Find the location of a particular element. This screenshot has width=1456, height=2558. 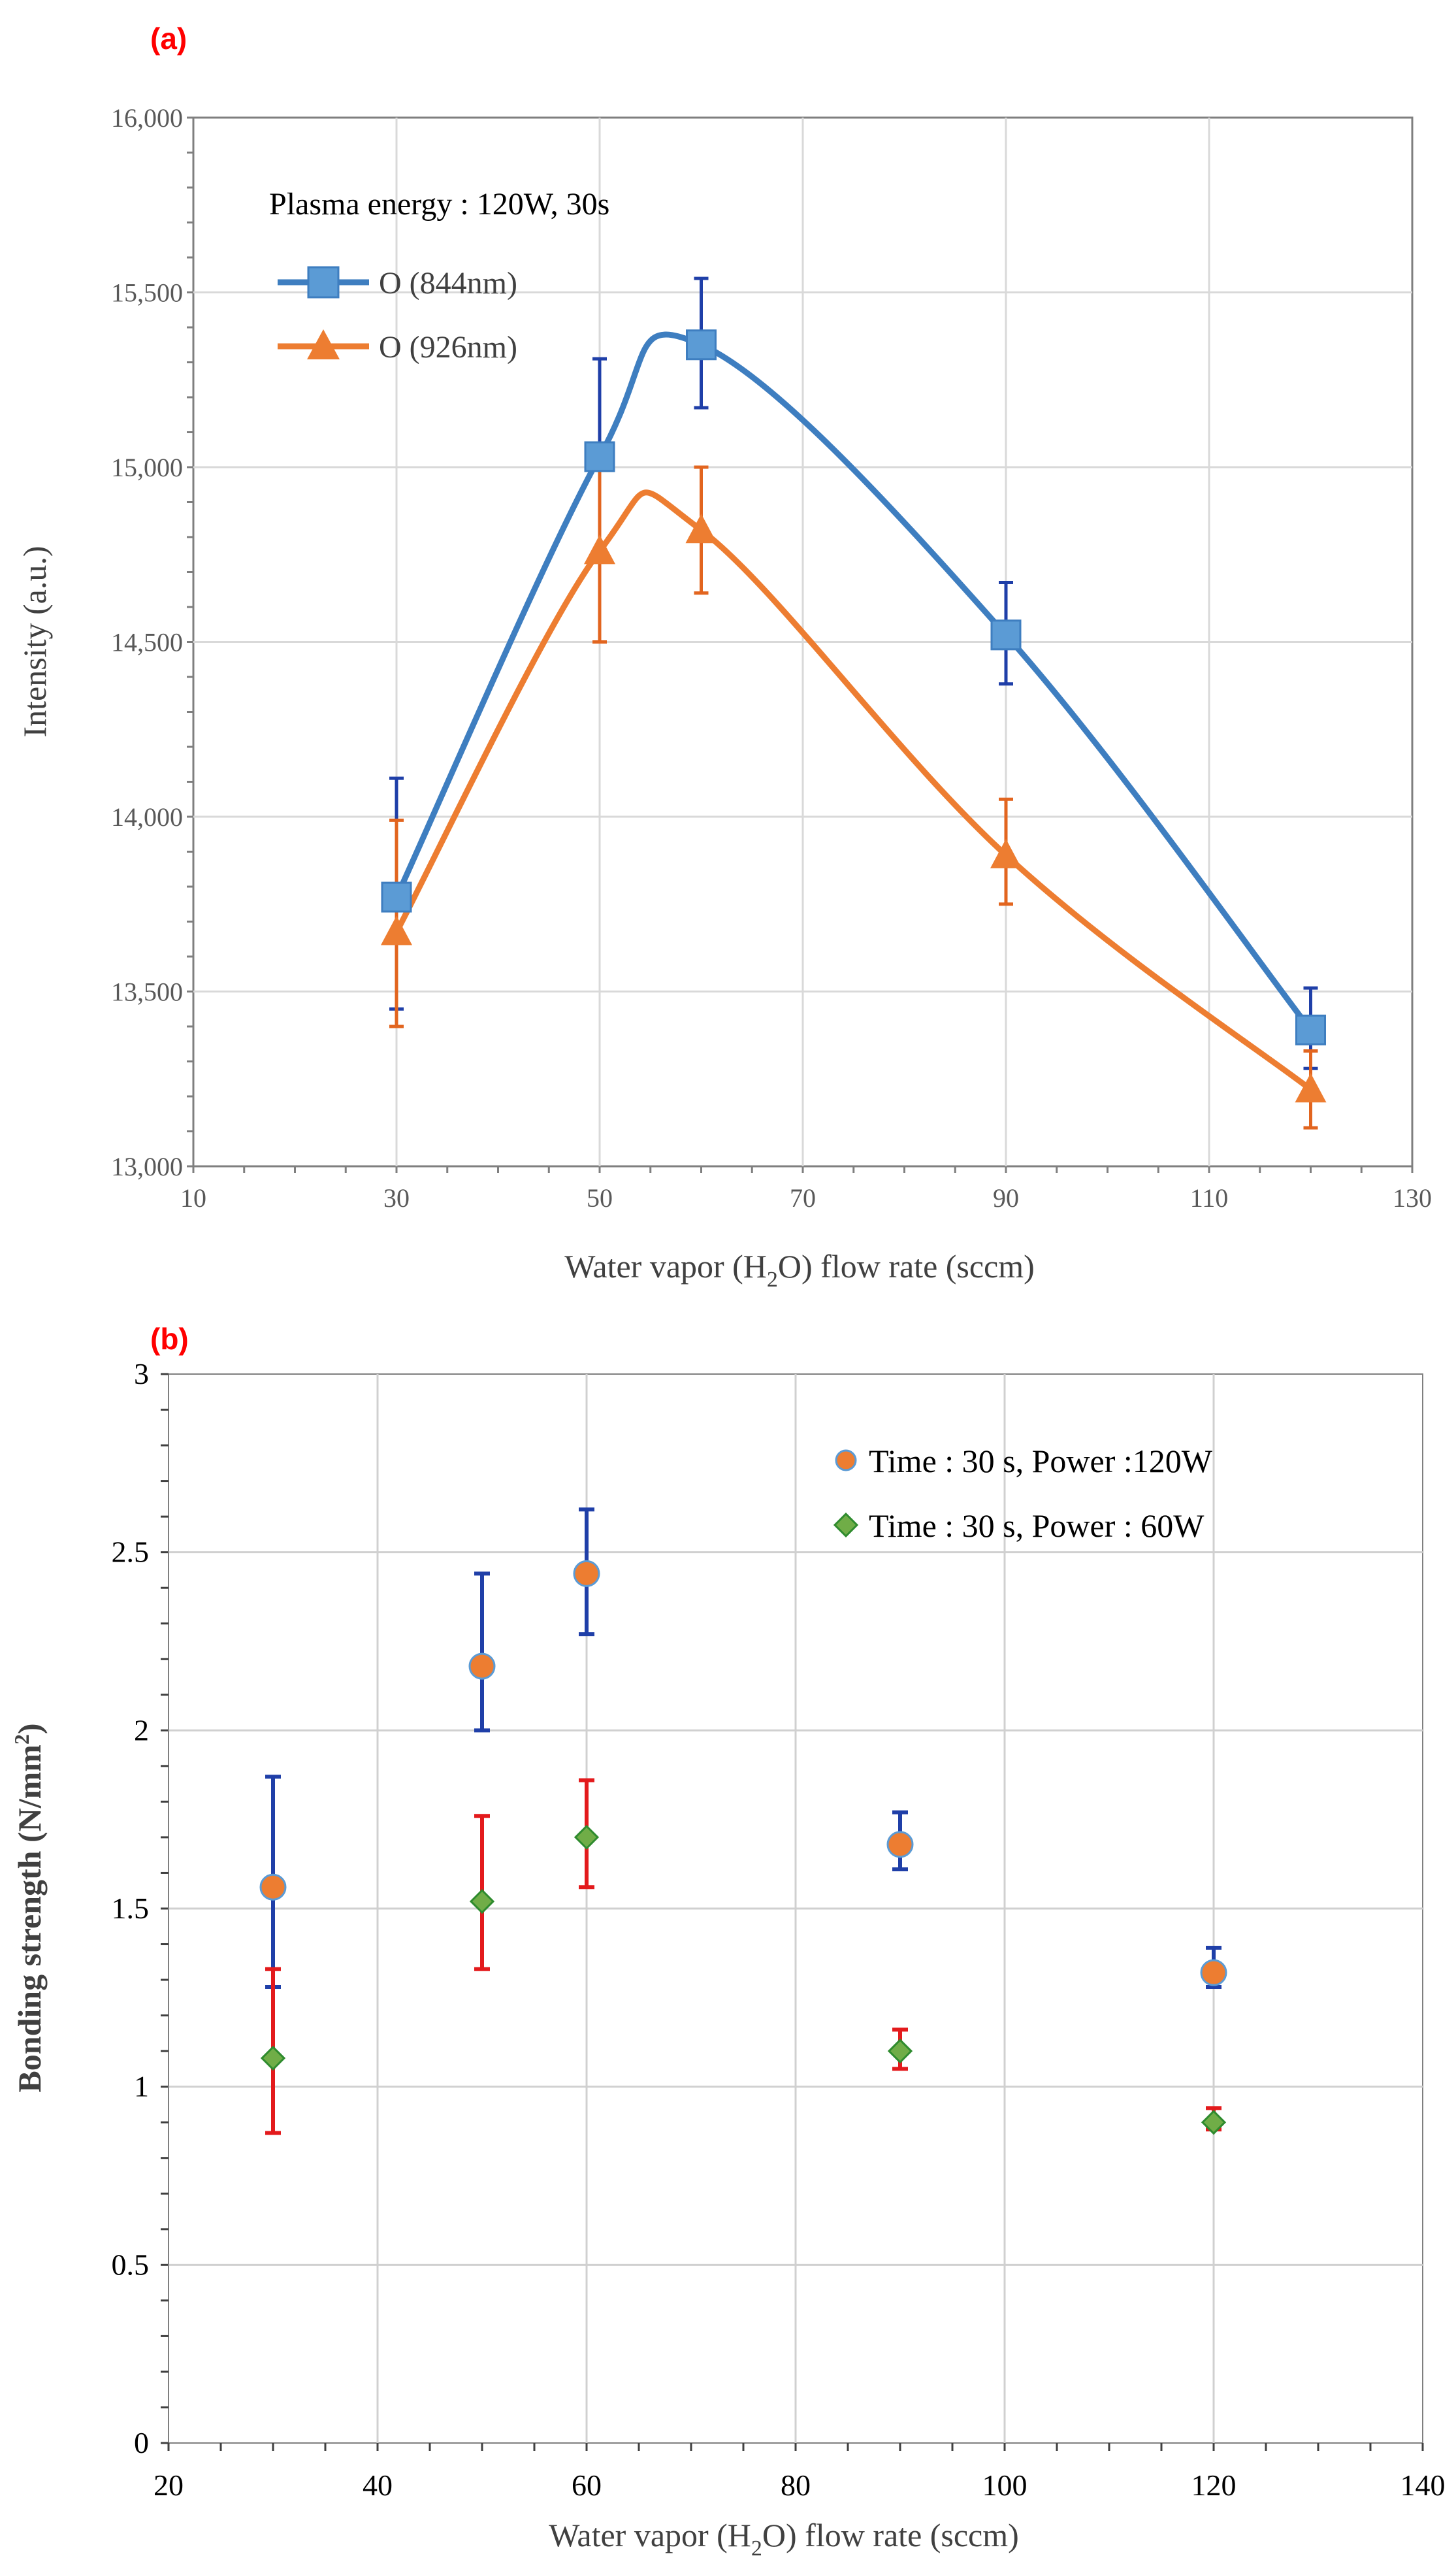

legend-label-60w: Time : 30 s, Power : 60W is located at coordinates (1037, 1526).